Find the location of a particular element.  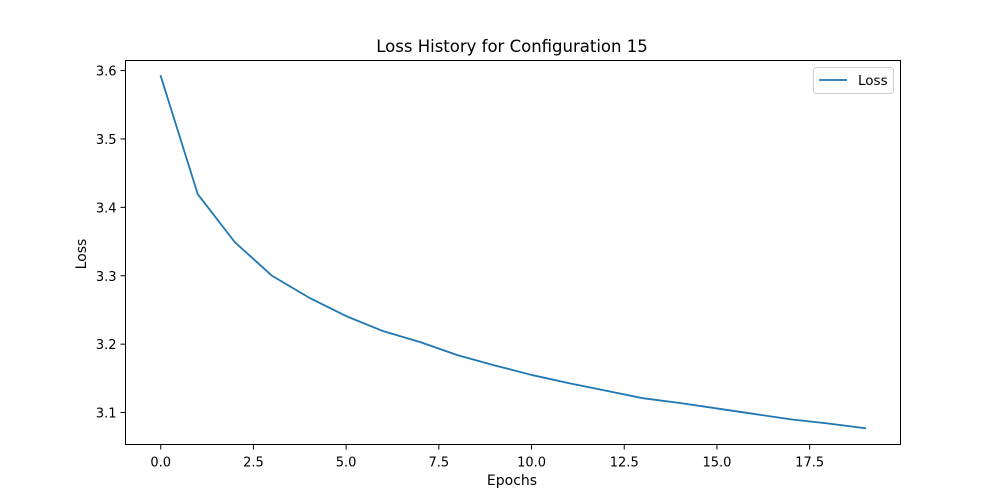

x-axis: 0.0 2.5 5.0 7.5 10.0 12.5 15.0 17.5 is located at coordinates (487, 457).